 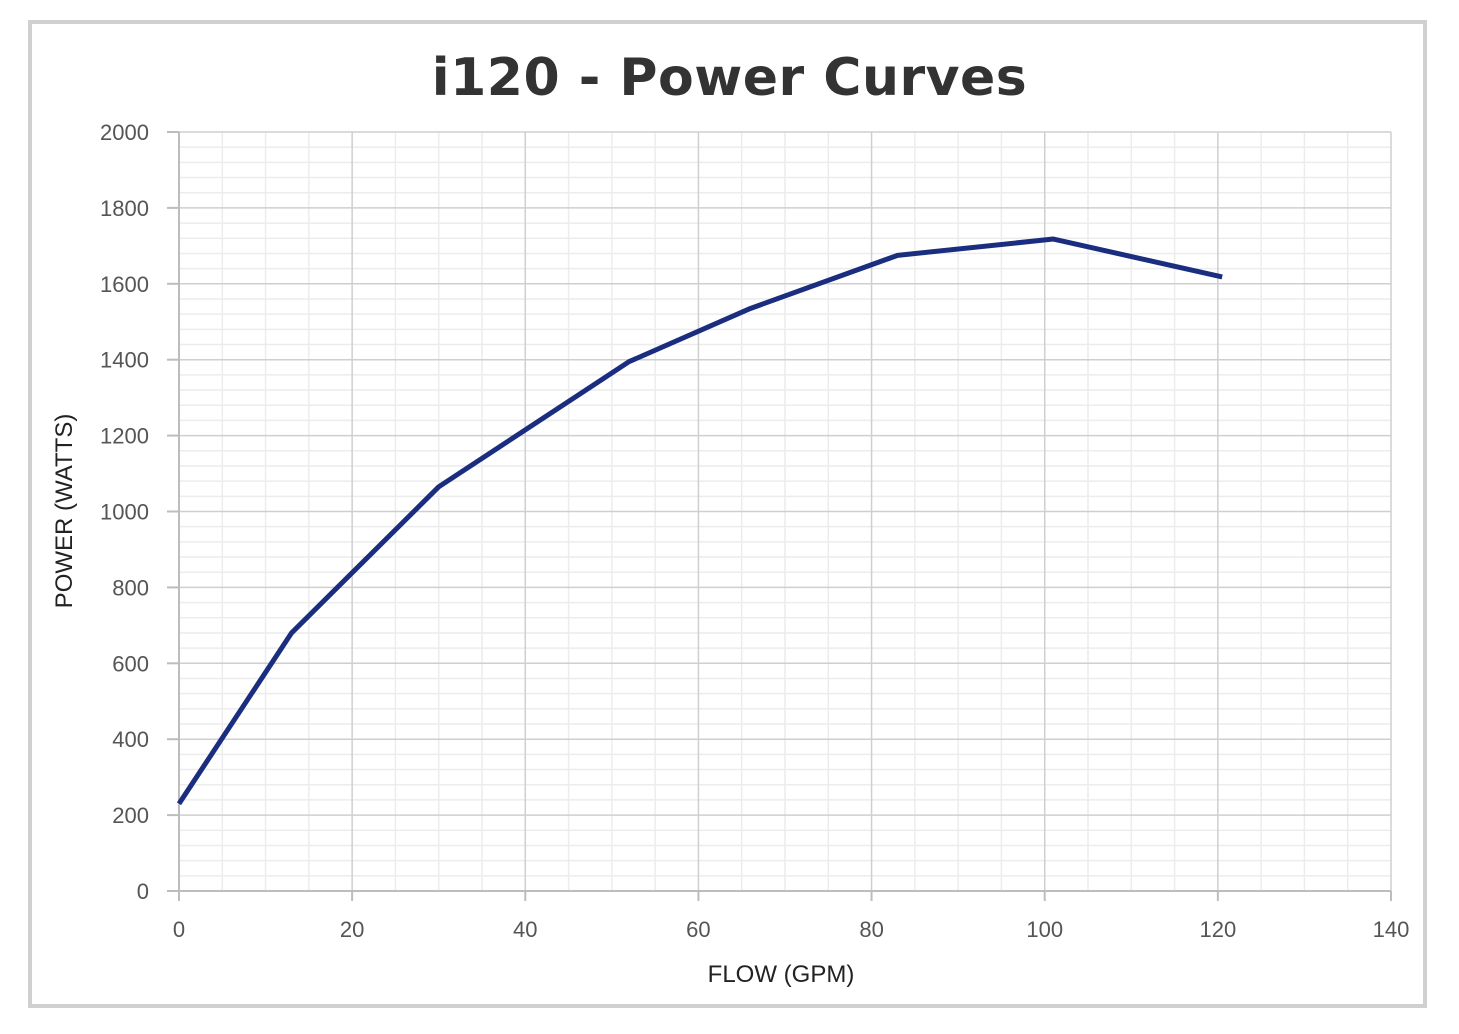 I want to click on y-tick-label: 1200, so click(x=124, y=436).